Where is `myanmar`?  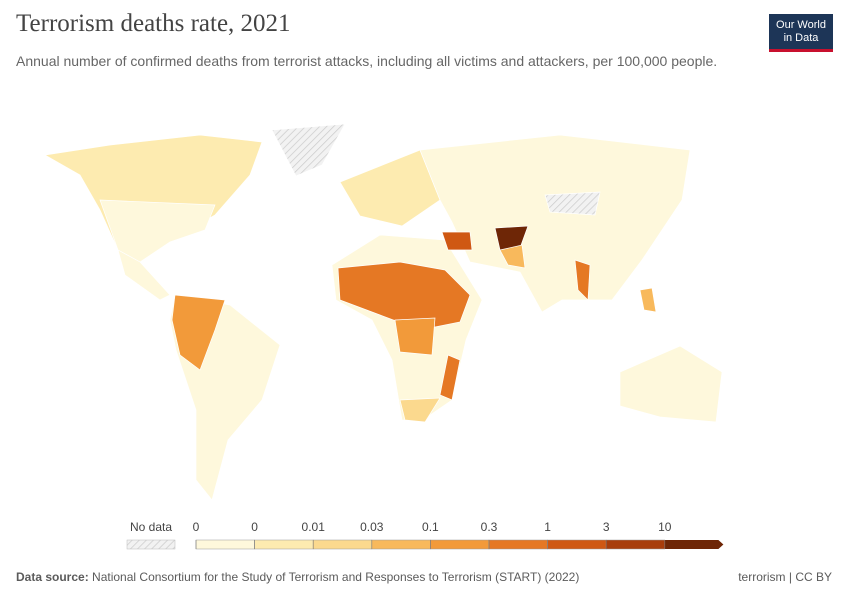
myanmar is located at coordinates (582, 280).